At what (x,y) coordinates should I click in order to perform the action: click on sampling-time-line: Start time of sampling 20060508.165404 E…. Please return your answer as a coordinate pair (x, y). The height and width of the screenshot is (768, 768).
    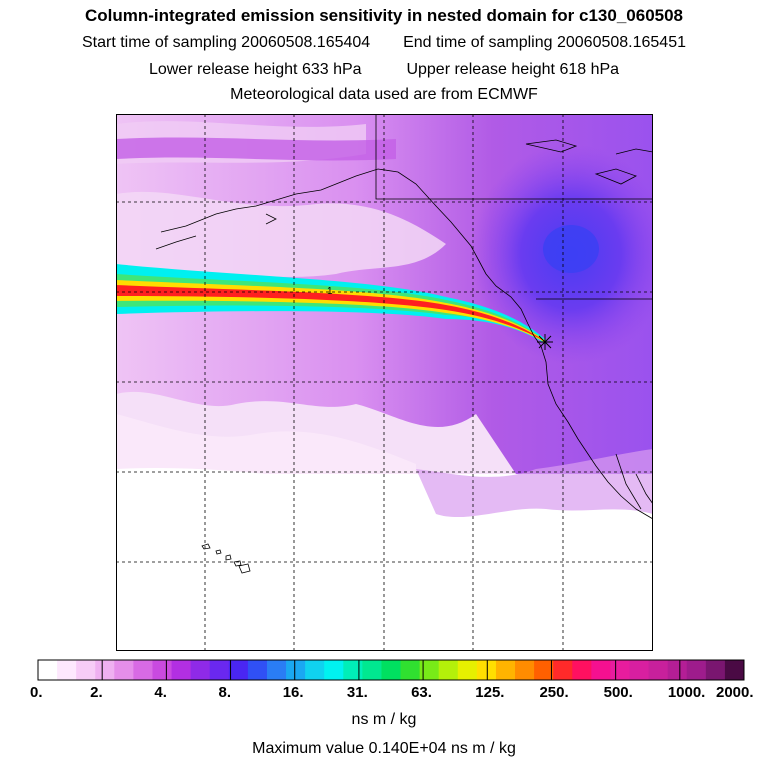
    Looking at the image, I should click on (384, 43).